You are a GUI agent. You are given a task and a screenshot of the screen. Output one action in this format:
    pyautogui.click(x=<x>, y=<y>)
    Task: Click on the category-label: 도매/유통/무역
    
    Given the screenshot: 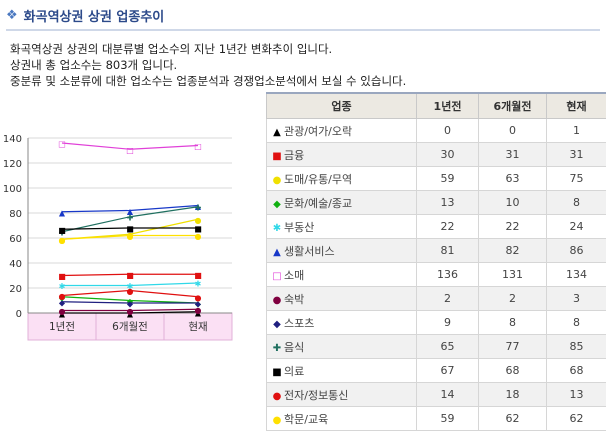 What is the action you would take?
    pyautogui.click(x=318, y=179)
    